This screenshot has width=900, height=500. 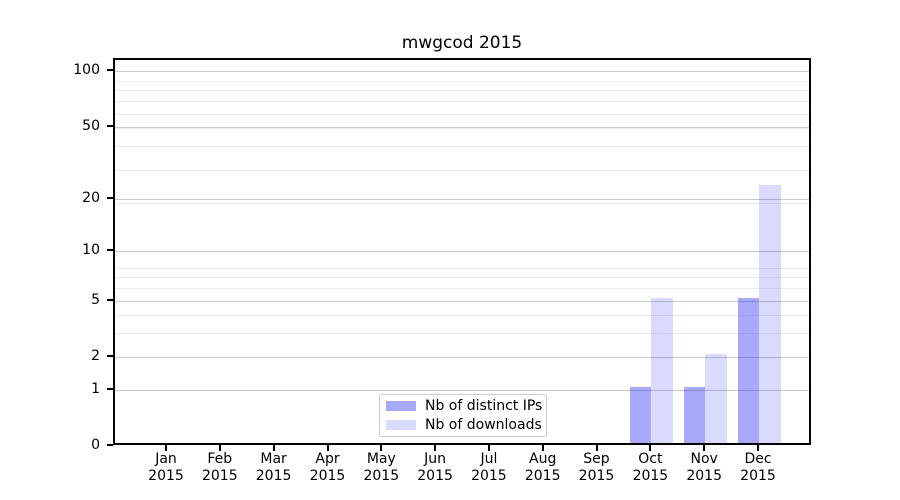 I want to click on y-tick-label: 0, so click(x=95, y=445).